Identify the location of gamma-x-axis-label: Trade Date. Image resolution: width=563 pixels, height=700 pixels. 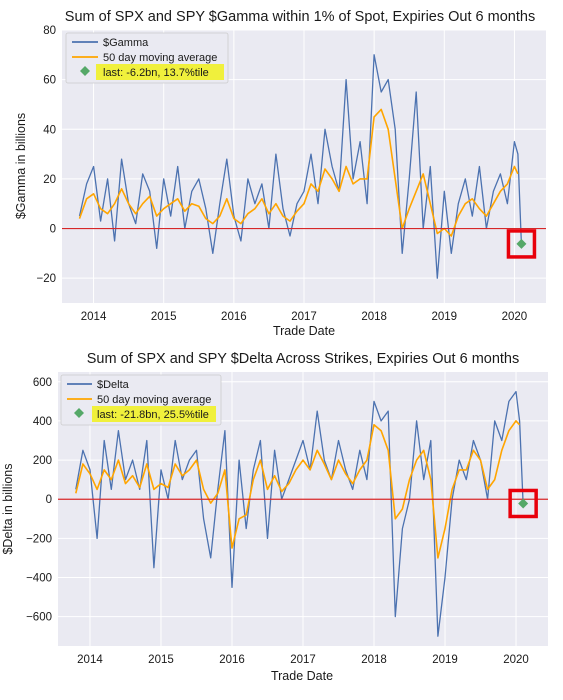
(304, 331).